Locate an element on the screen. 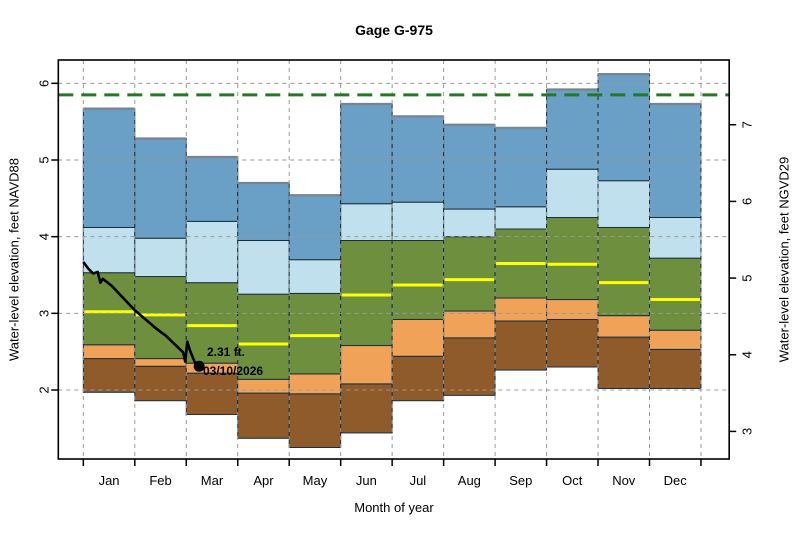 This screenshot has height=533, width=800. left-tick-label: 6 is located at coordinates (43, 83).